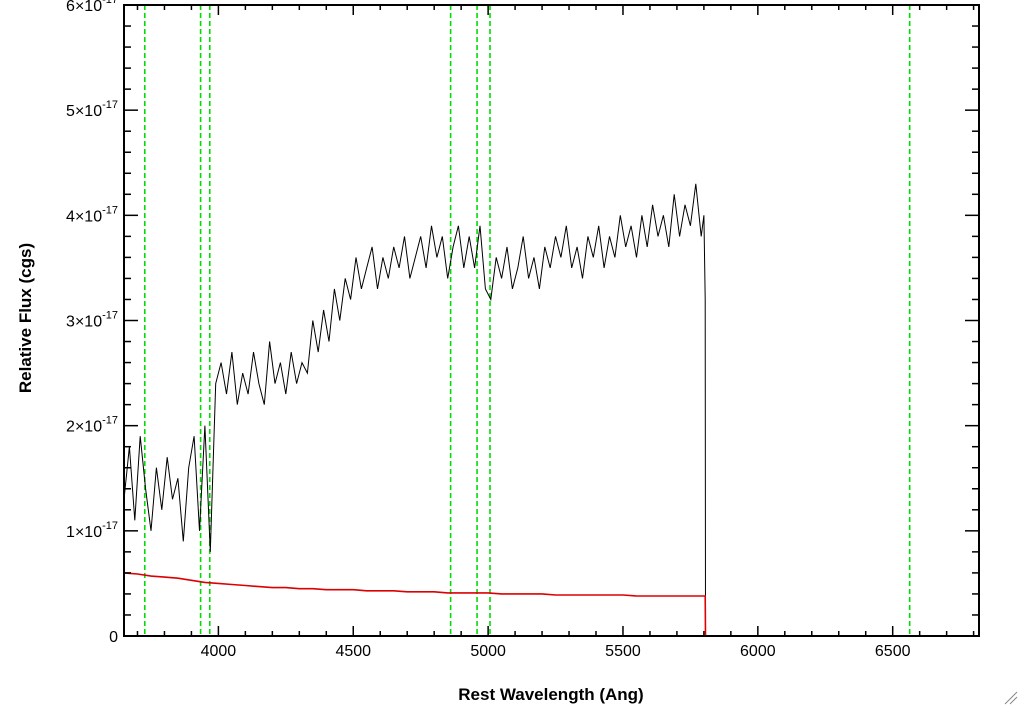 The height and width of the screenshot is (706, 1020). I want to click on x-tick-label: 4000, so click(219, 651).